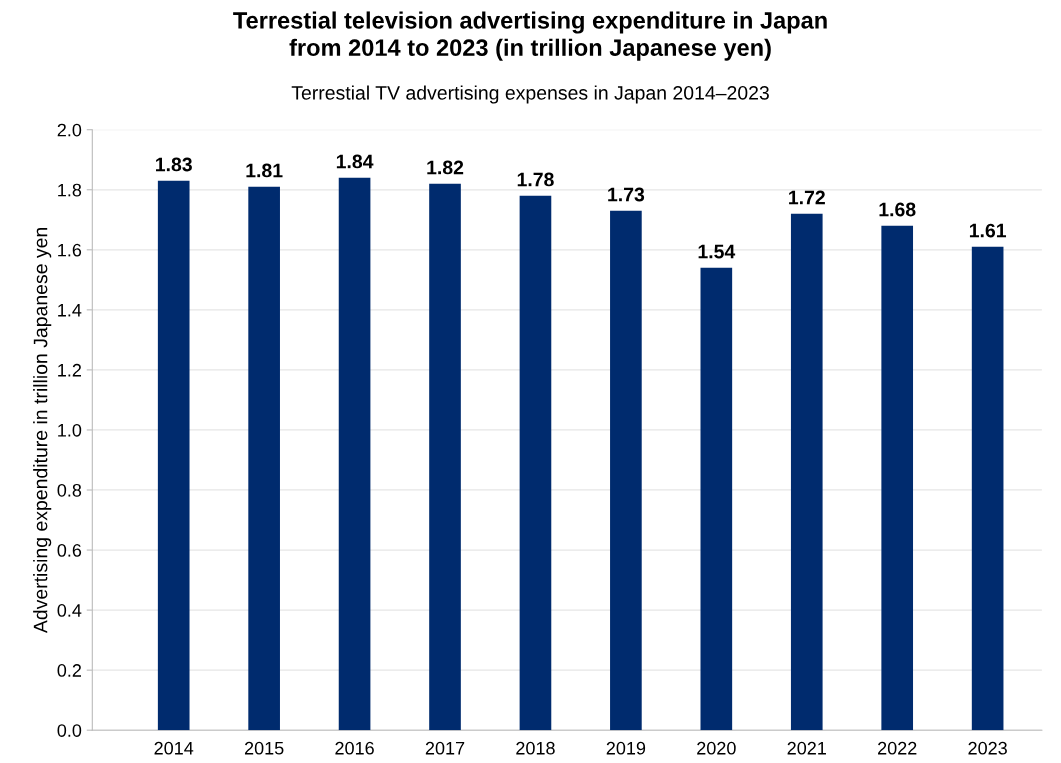  What do you see at coordinates (445, 167) in the screenshot?
I see `data-label: 1.82` at bounding box center [445, 167].